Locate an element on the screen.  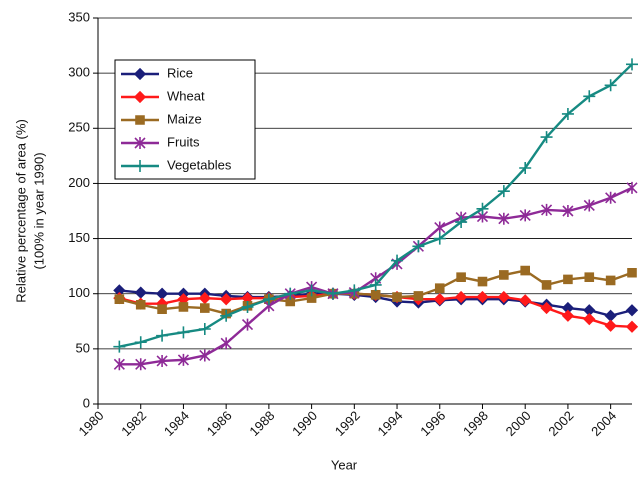
y-tick-label: 0 is located at coordinates (86, 402).